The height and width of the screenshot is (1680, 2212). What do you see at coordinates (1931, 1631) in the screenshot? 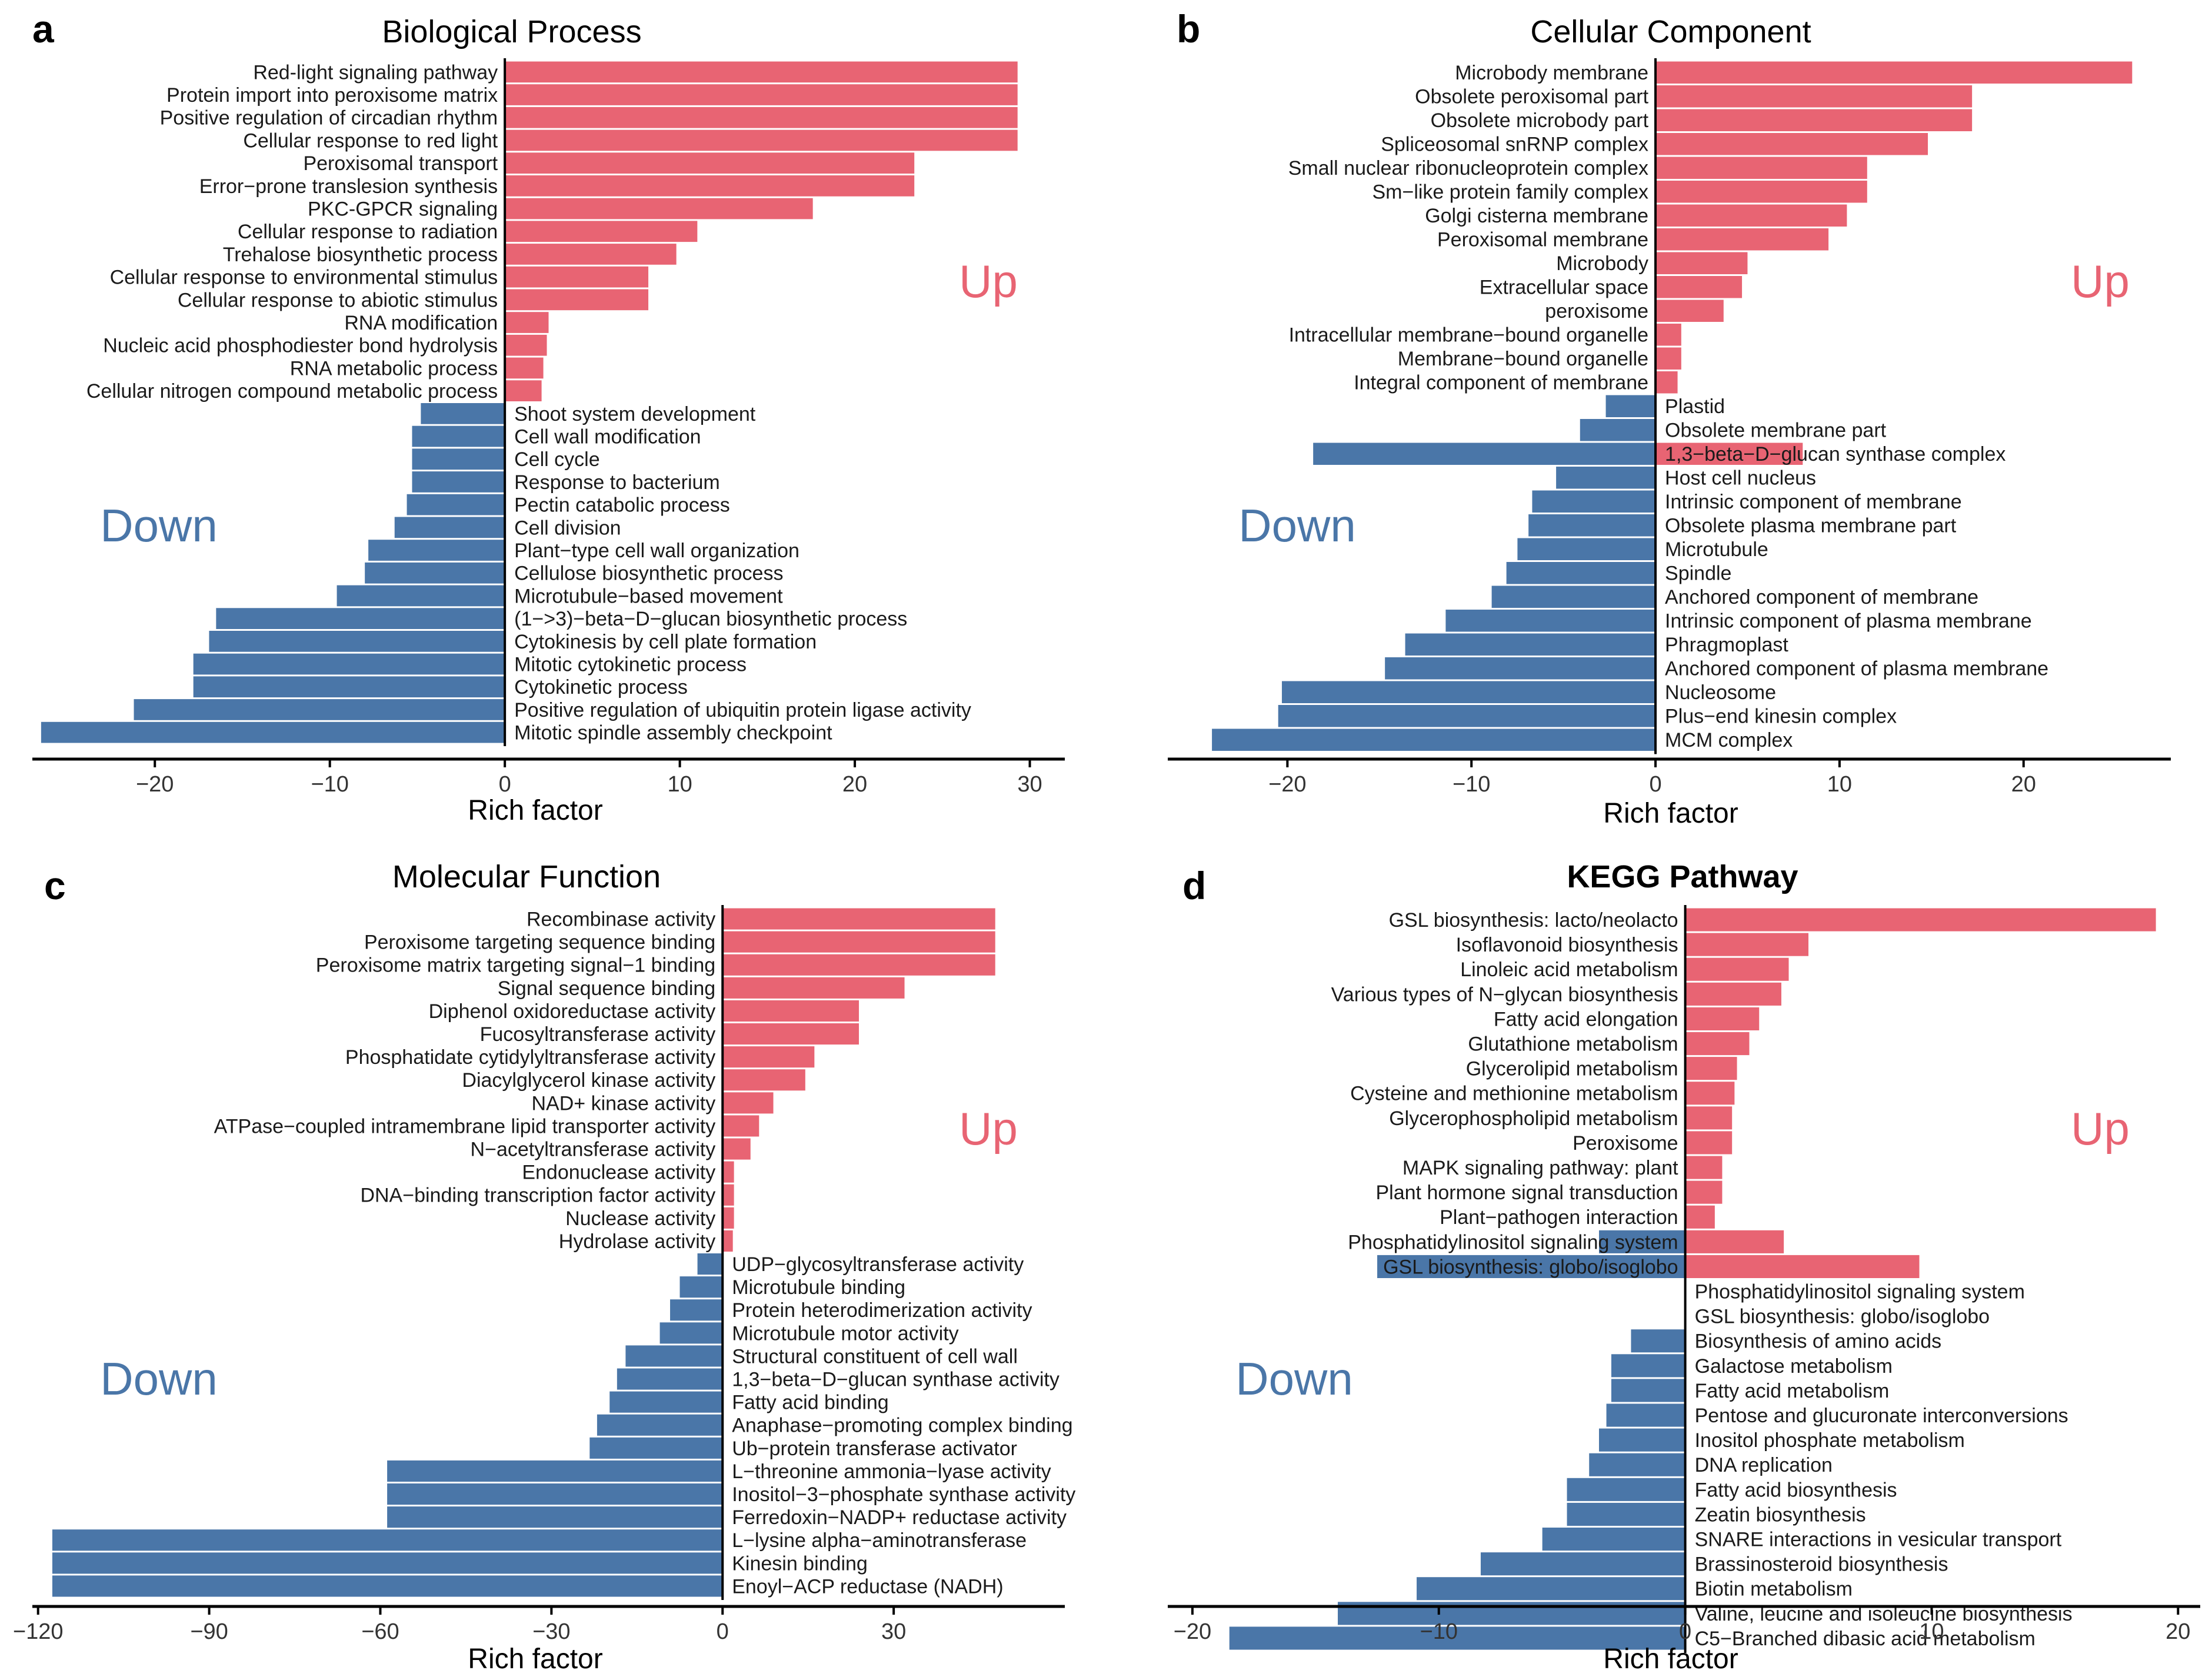
I see `x-tick-label: 10` at bounding box center [1931, 1631].